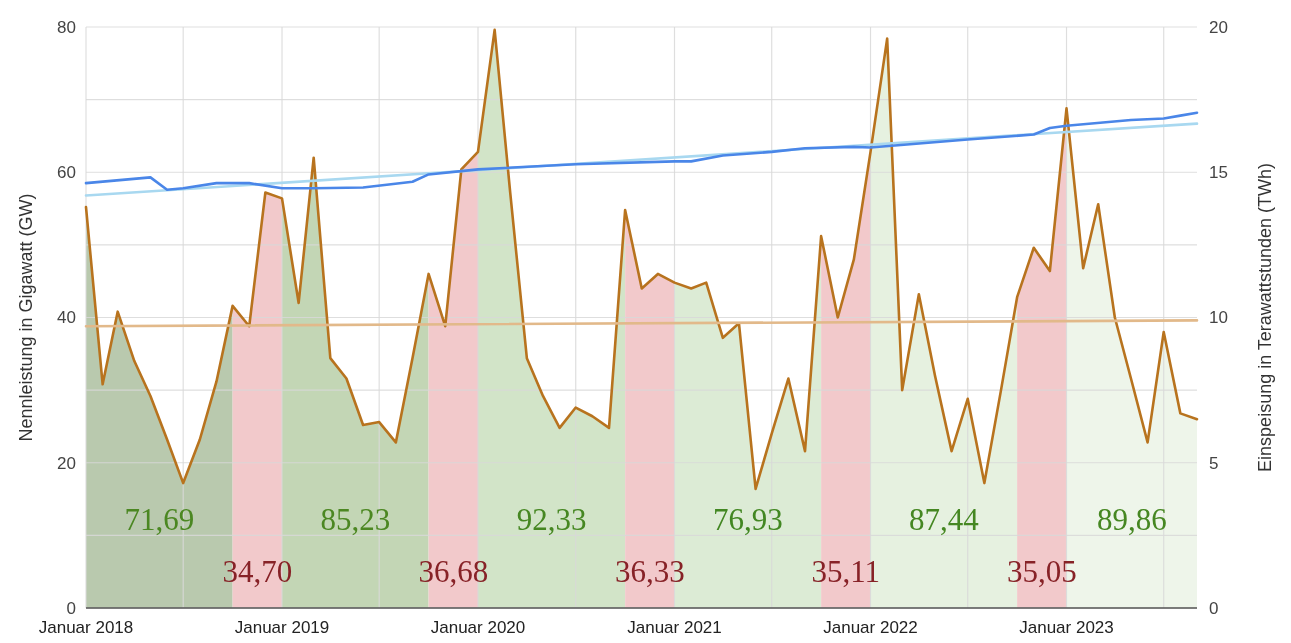  What do you see at coordinates (1041, 571) in the screenshot?
I see `band-label: 35,05` at bounding box center [1041, 571].